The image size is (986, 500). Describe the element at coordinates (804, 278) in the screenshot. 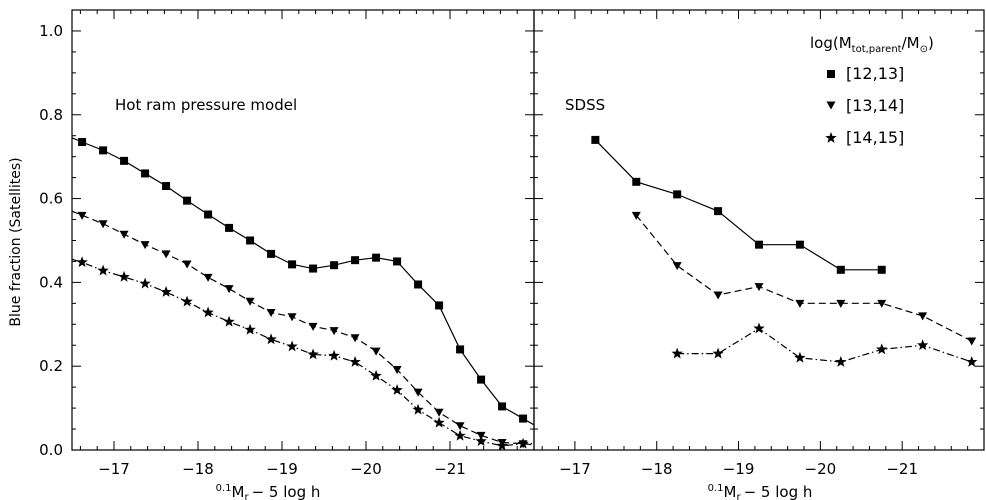

I see `right-series-line-triangle-down` at that location.